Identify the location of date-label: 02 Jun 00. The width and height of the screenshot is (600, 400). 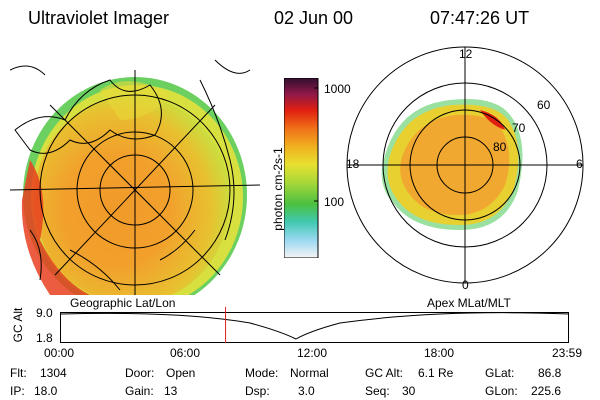
(314, 18).